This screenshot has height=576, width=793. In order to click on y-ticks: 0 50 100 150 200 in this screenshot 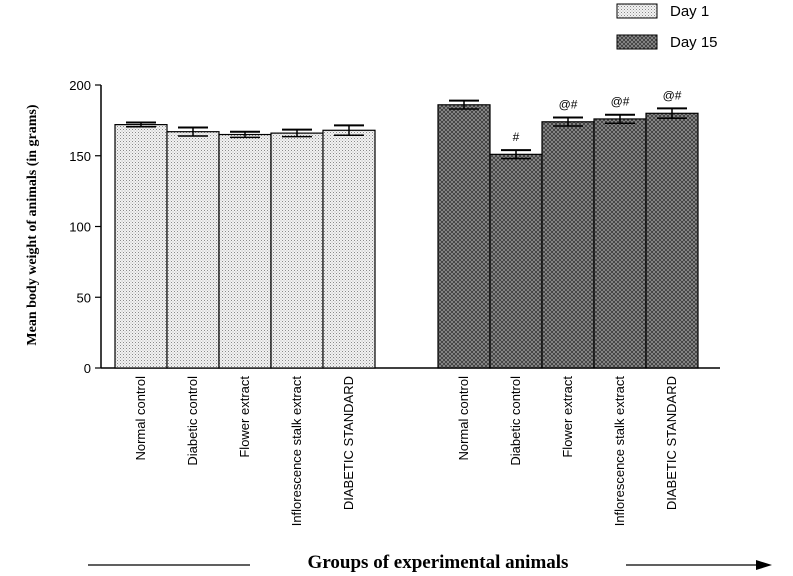, I will do `click(85, 227)`.